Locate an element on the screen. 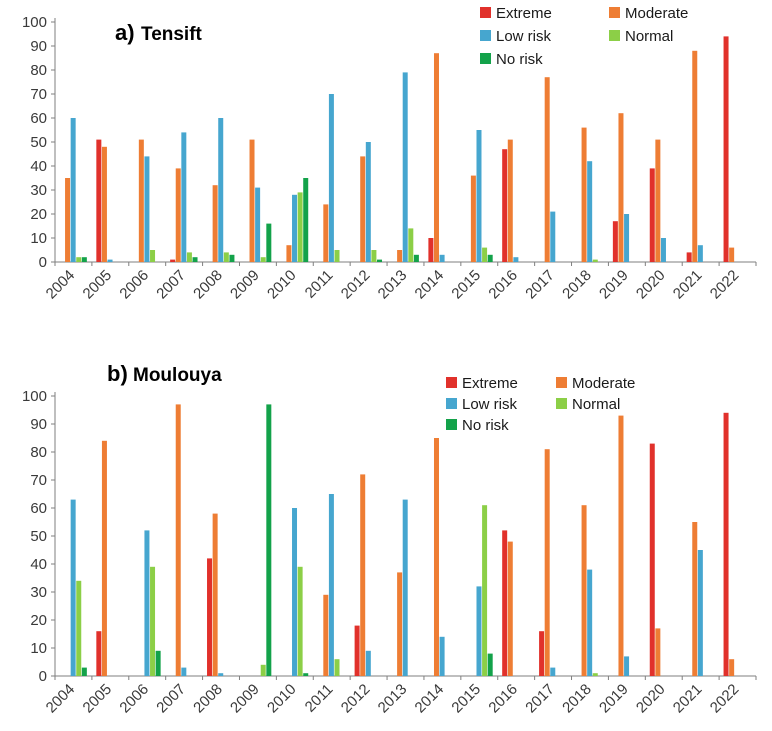 This screenshot has width=772, height=731. bar-extreme-2014 is located at coordinates (431, 250).